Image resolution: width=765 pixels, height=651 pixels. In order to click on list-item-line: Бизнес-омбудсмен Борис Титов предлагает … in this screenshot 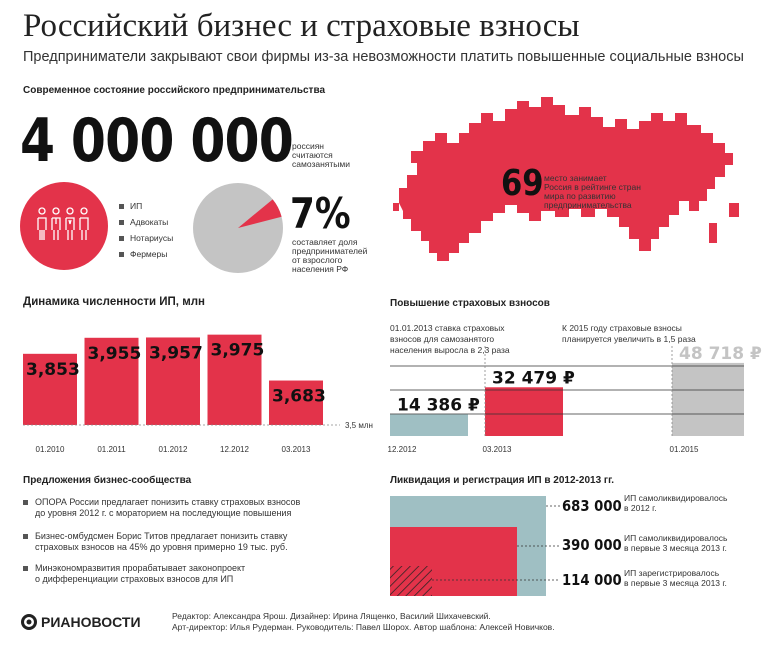, I will do `click(161, 536)`.